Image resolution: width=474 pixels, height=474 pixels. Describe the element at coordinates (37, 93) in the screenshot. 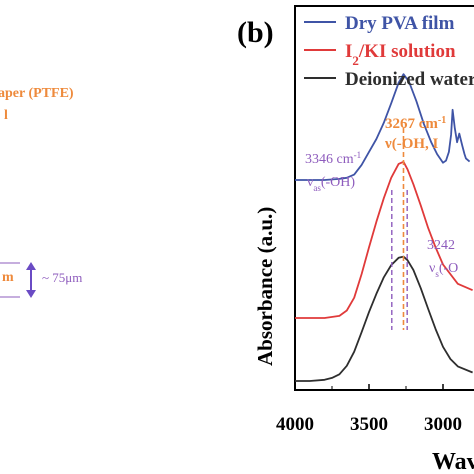

I see `left-panel-paper-label: aper (PTFE)` at that location.